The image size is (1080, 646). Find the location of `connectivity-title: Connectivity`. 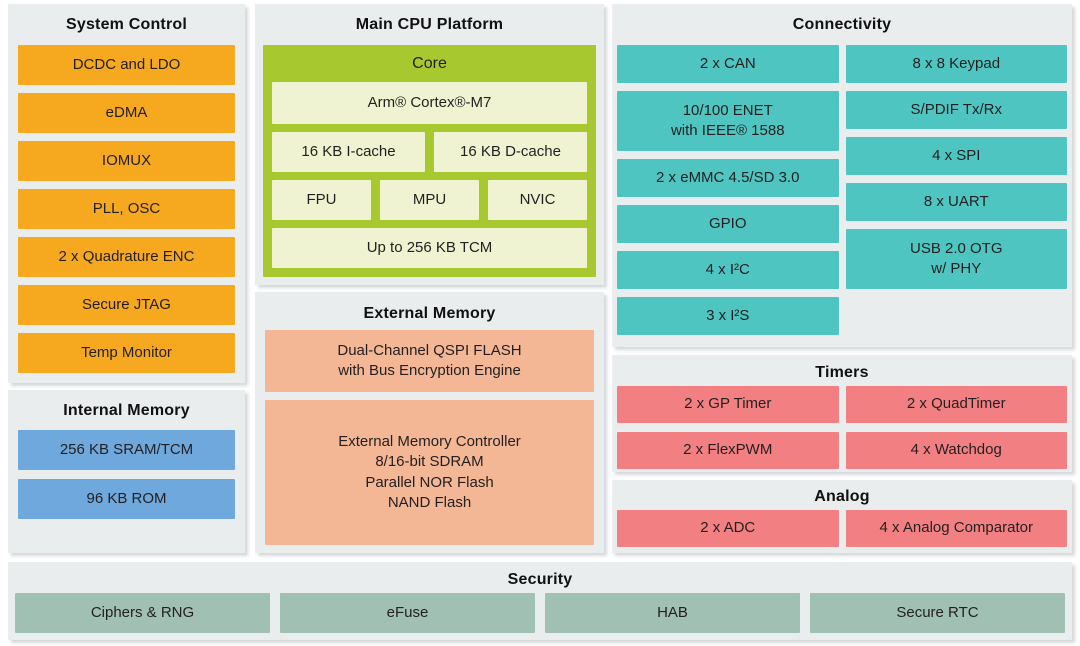

connectivity-title: Connectivity is located at coordinates (842, 24).